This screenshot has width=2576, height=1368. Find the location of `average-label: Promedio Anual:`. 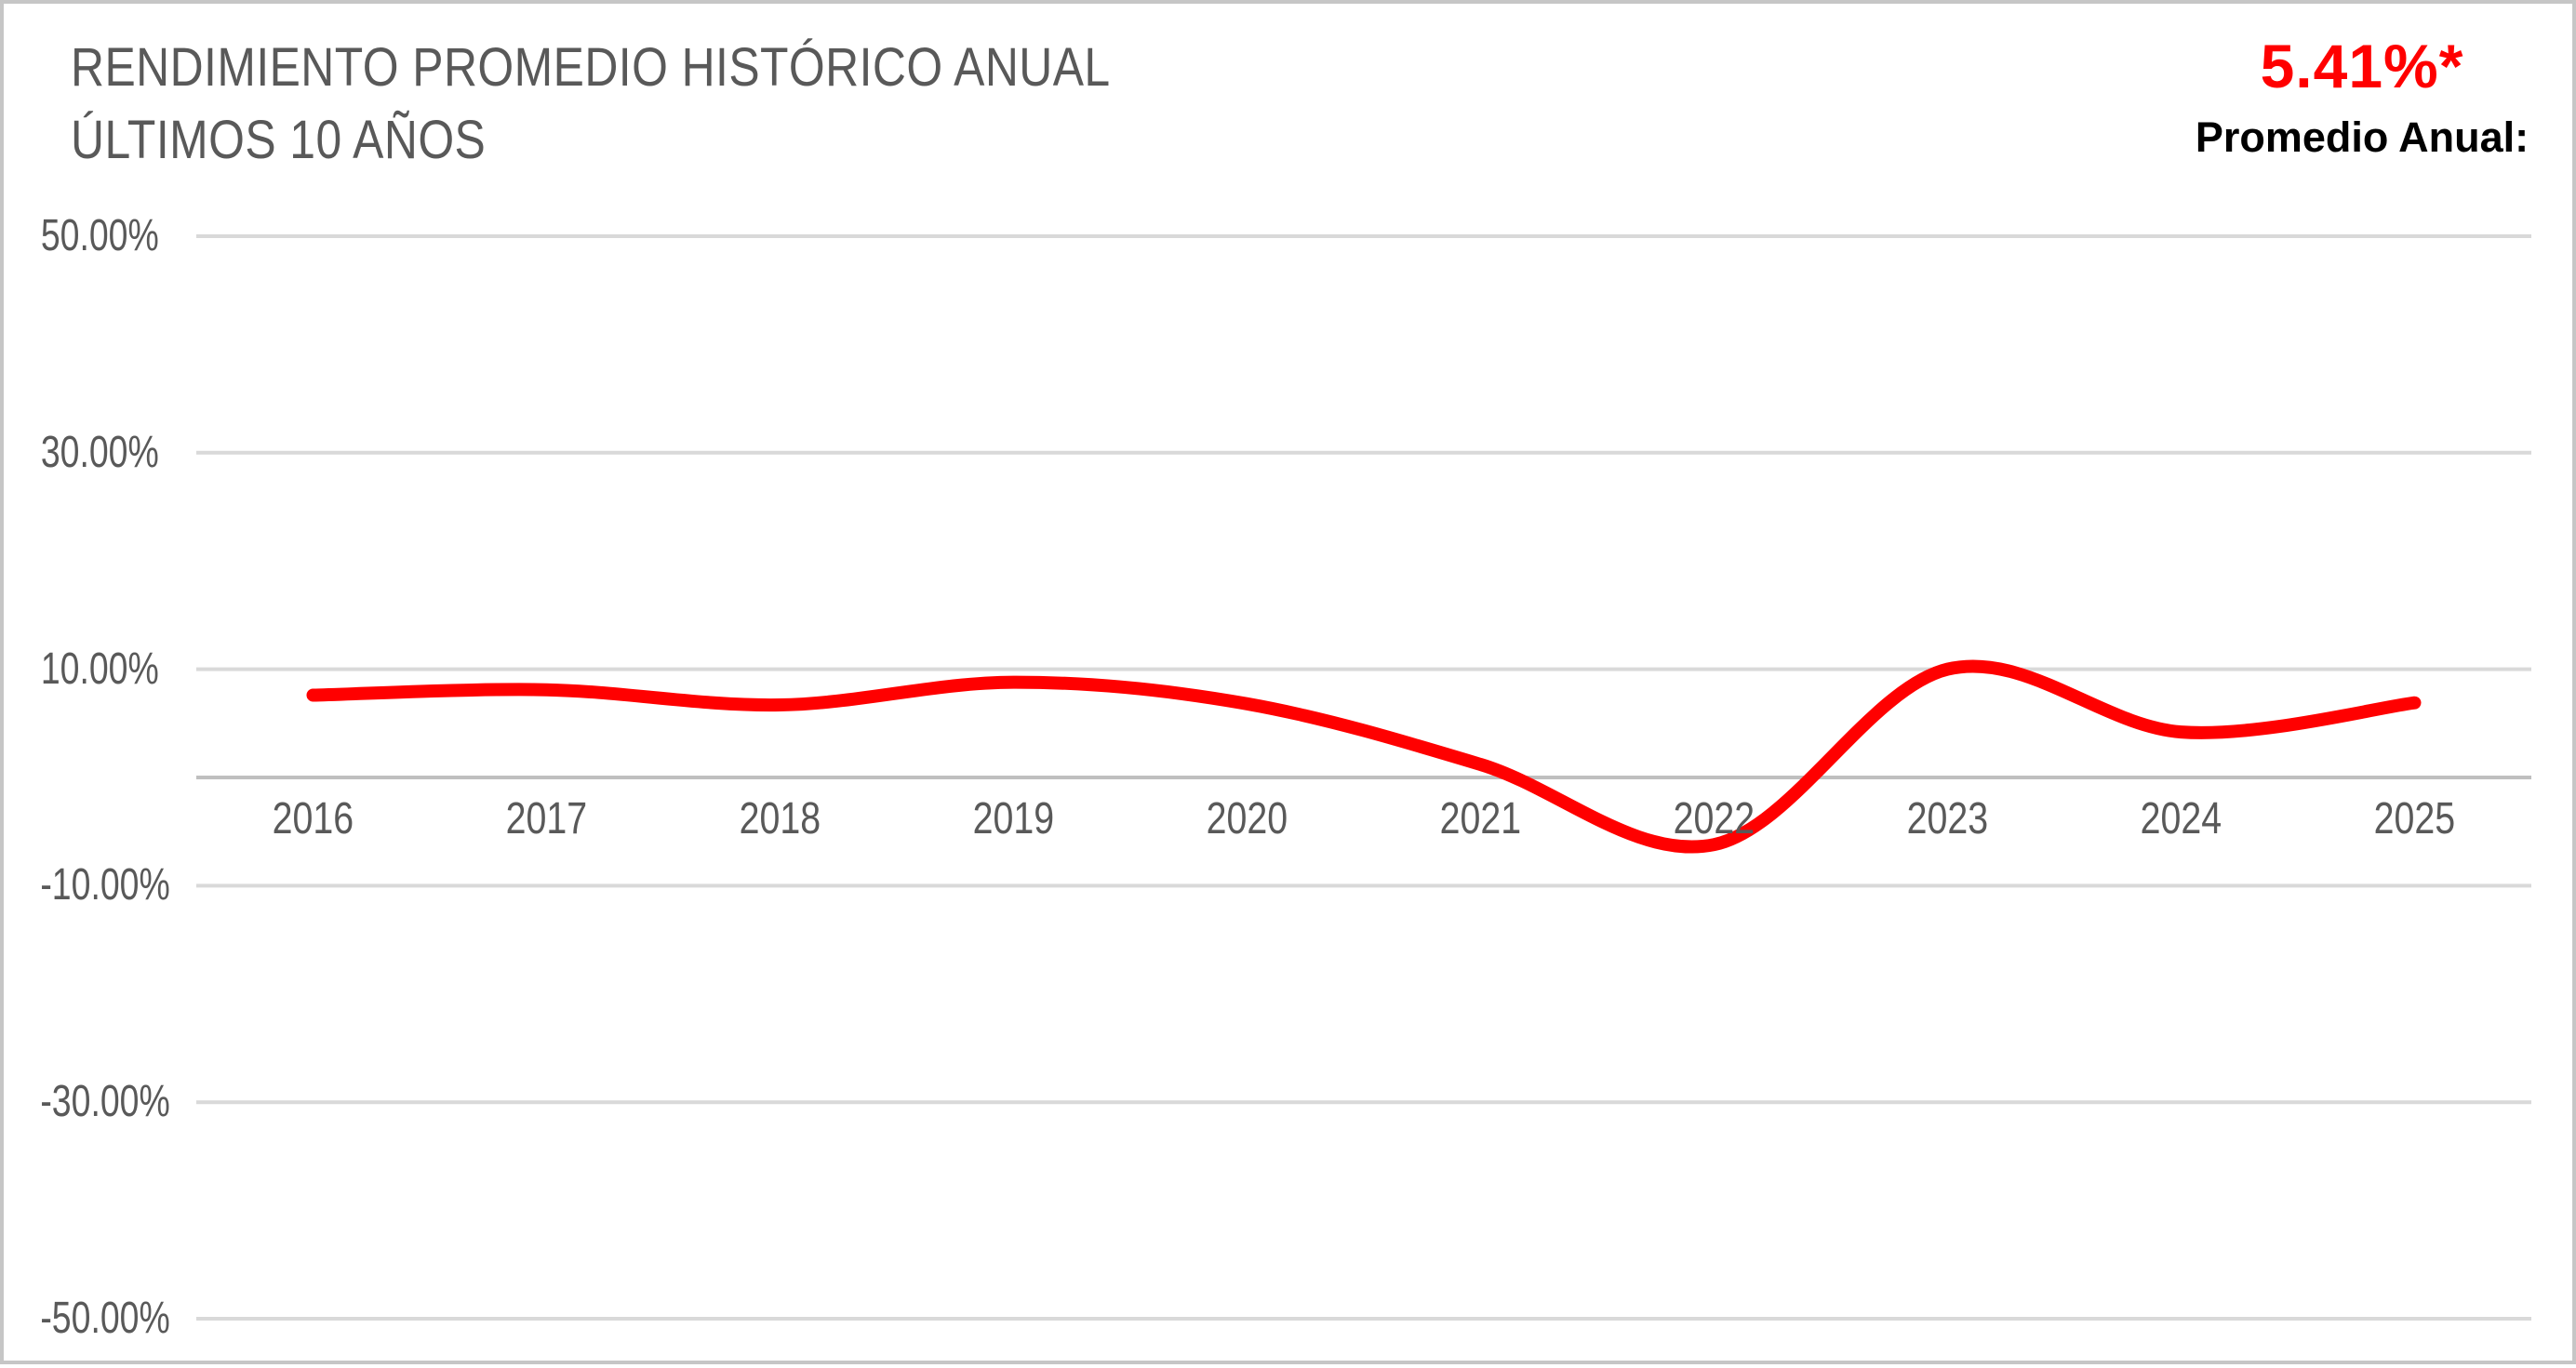

average-label: Promedio Anual: is located at coordinates (2362, 137).